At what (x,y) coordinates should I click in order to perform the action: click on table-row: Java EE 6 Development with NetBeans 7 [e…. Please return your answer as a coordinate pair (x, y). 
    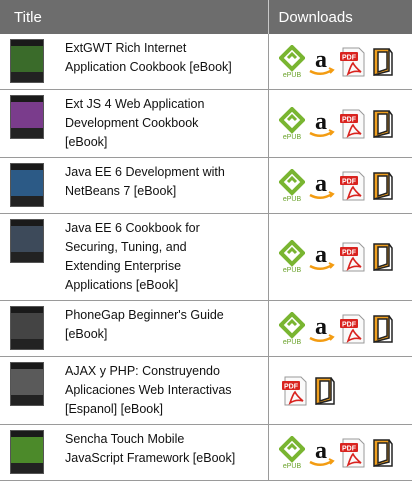
    Looking at the image, I should click on (206, 185).